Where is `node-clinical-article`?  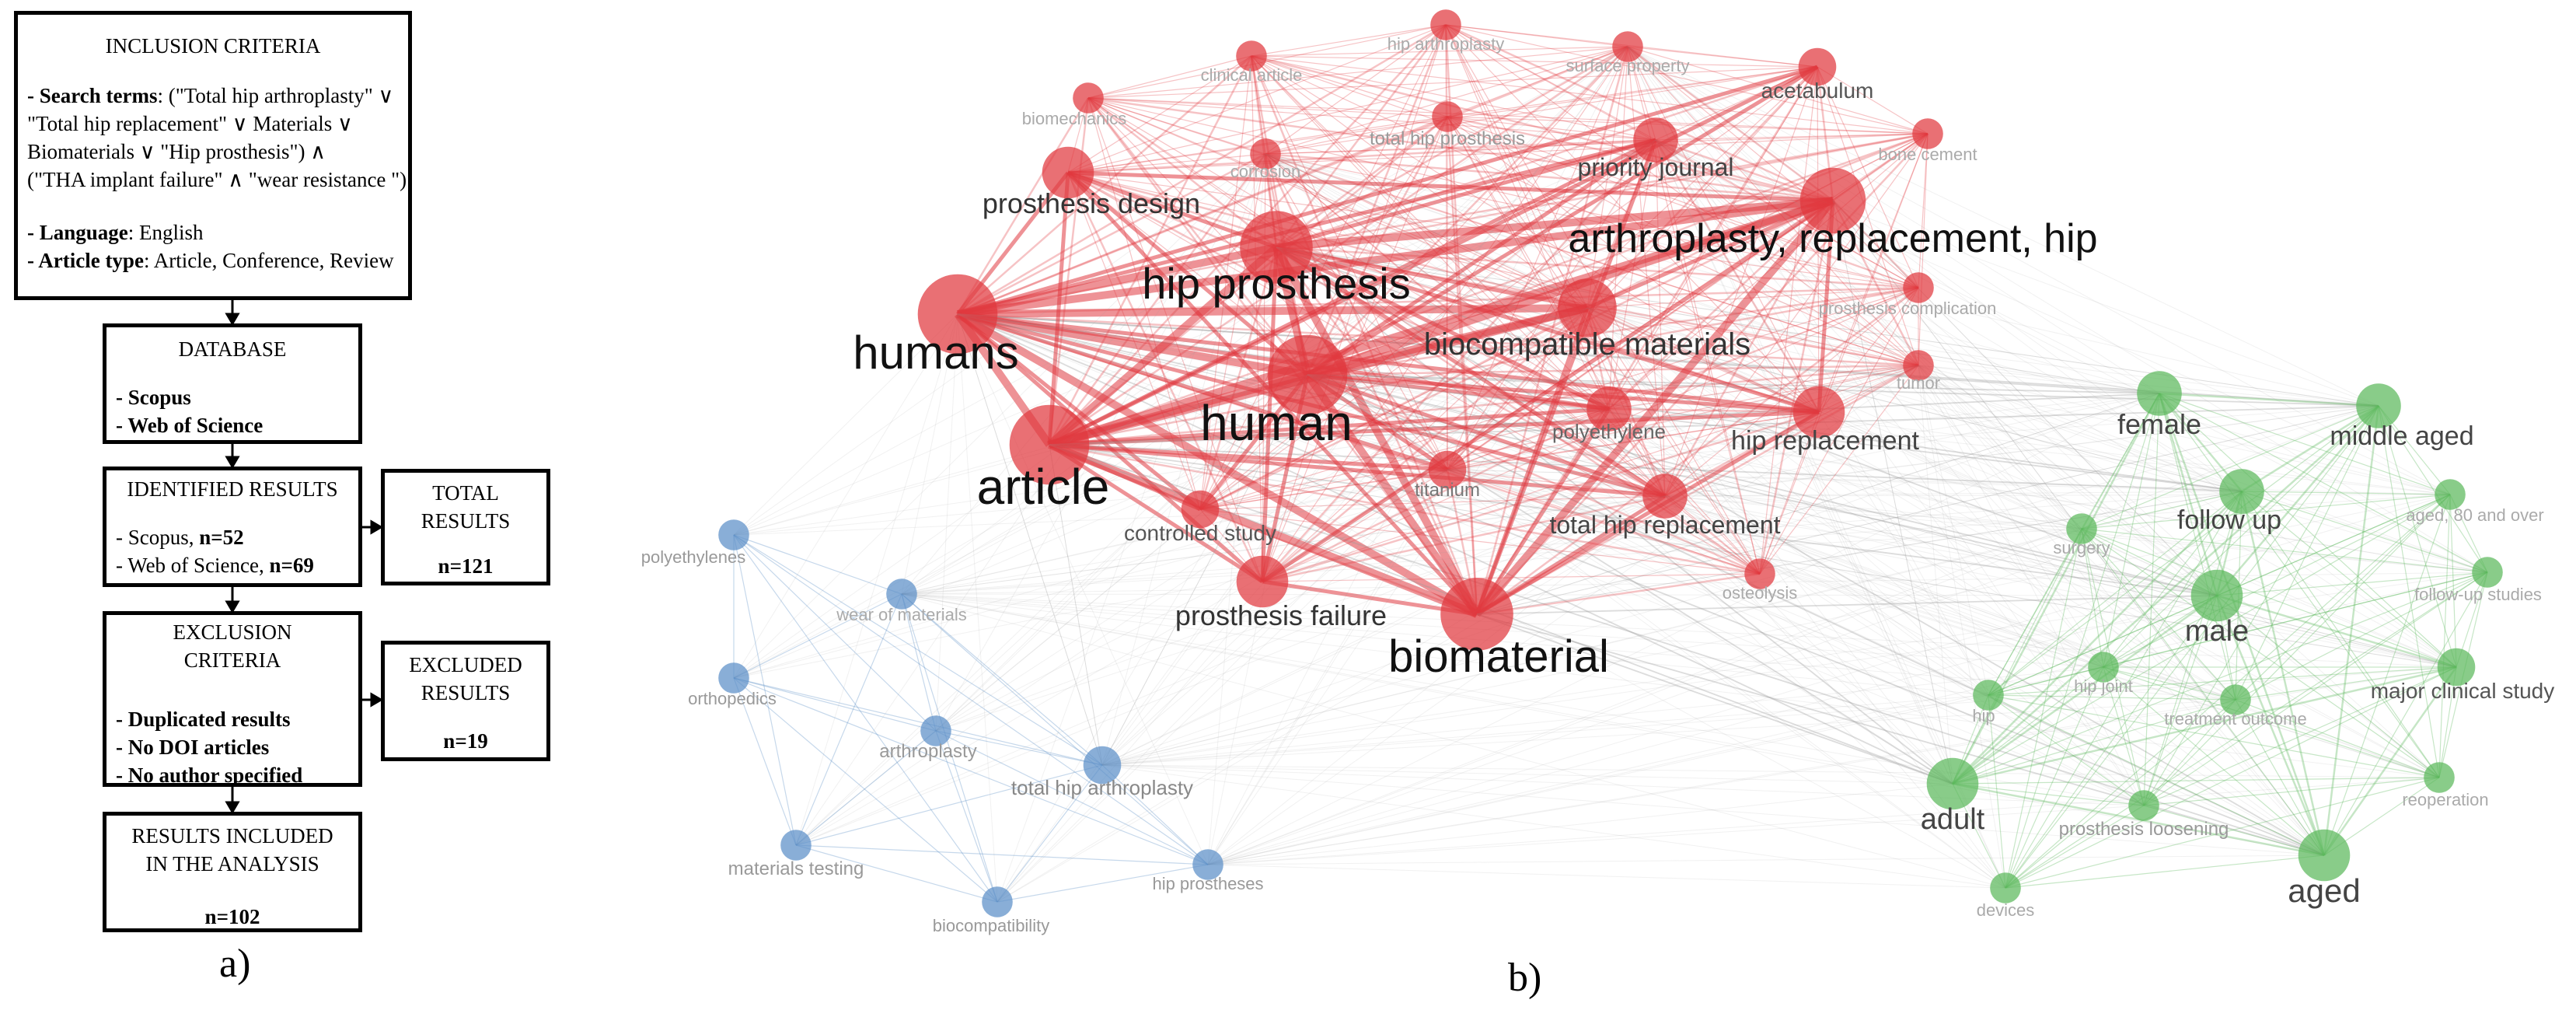
node-clinical-article is located at coordinates (1252, 56).